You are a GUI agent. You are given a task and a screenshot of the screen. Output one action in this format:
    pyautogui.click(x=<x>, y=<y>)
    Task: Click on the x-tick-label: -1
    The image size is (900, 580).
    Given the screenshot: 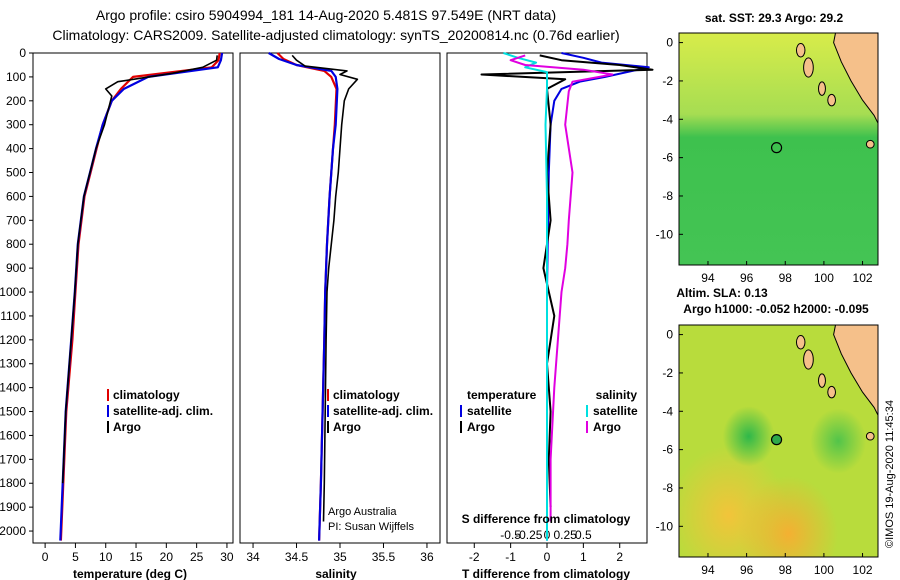 What is the action you would take?
    pyautogui.click(x=510, y=557)
    